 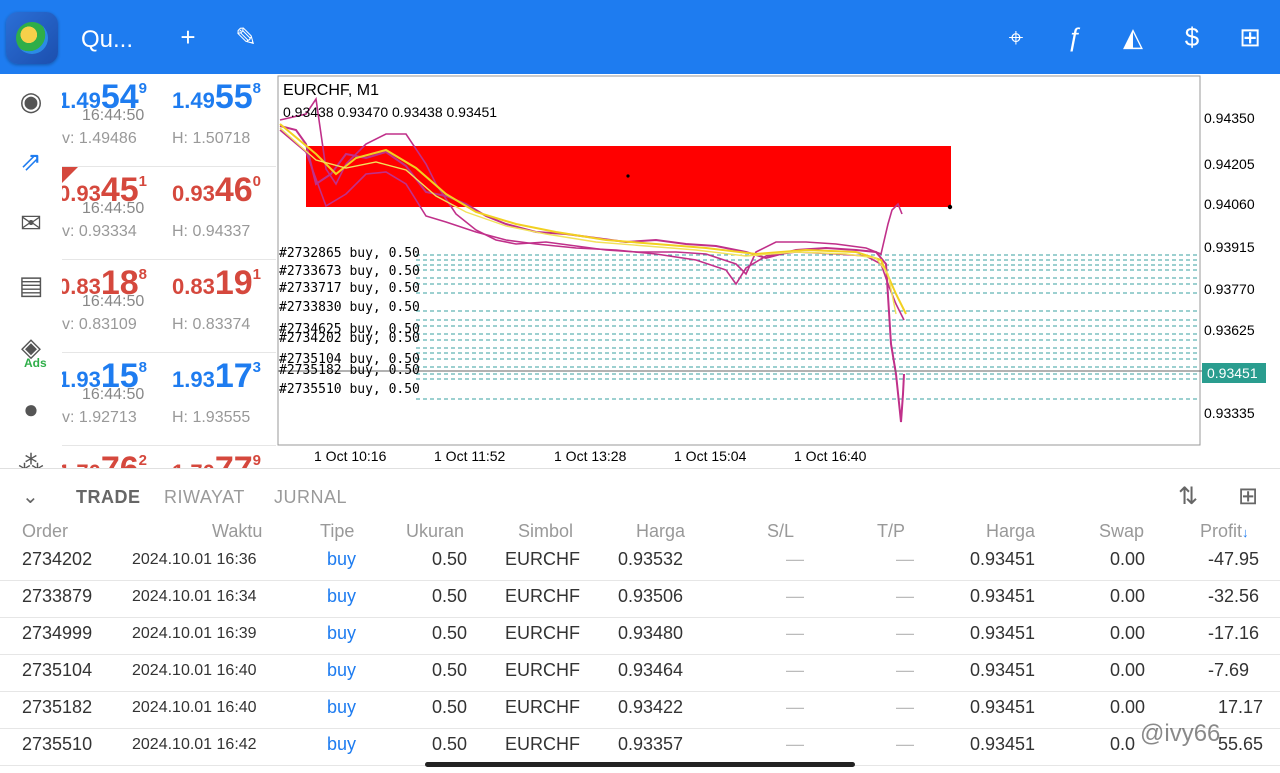 What do you see at coordinates (1250, 37) in the screenshot?
I see `new-document-icon: ⊞` at bounding box center [1250, 37].